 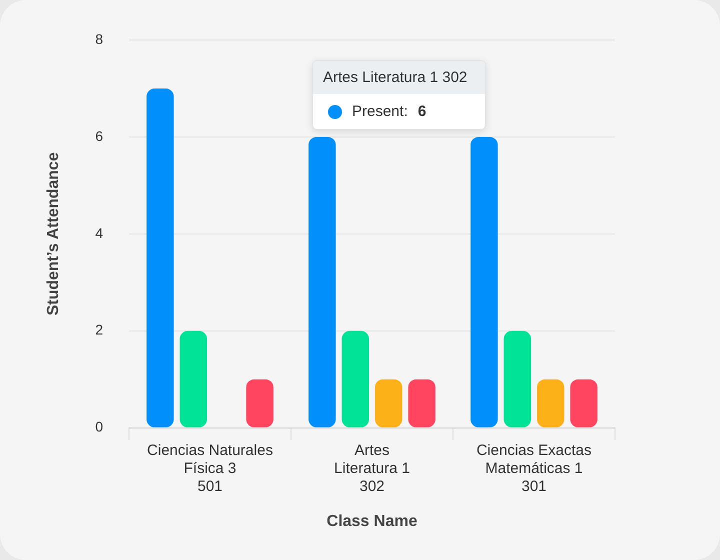 What do you see at coordinates (210, 468) in the screenshot?
I see `x-tick-label: Ciencias Naturales Física 3 501` at bounding box center [210, 468].